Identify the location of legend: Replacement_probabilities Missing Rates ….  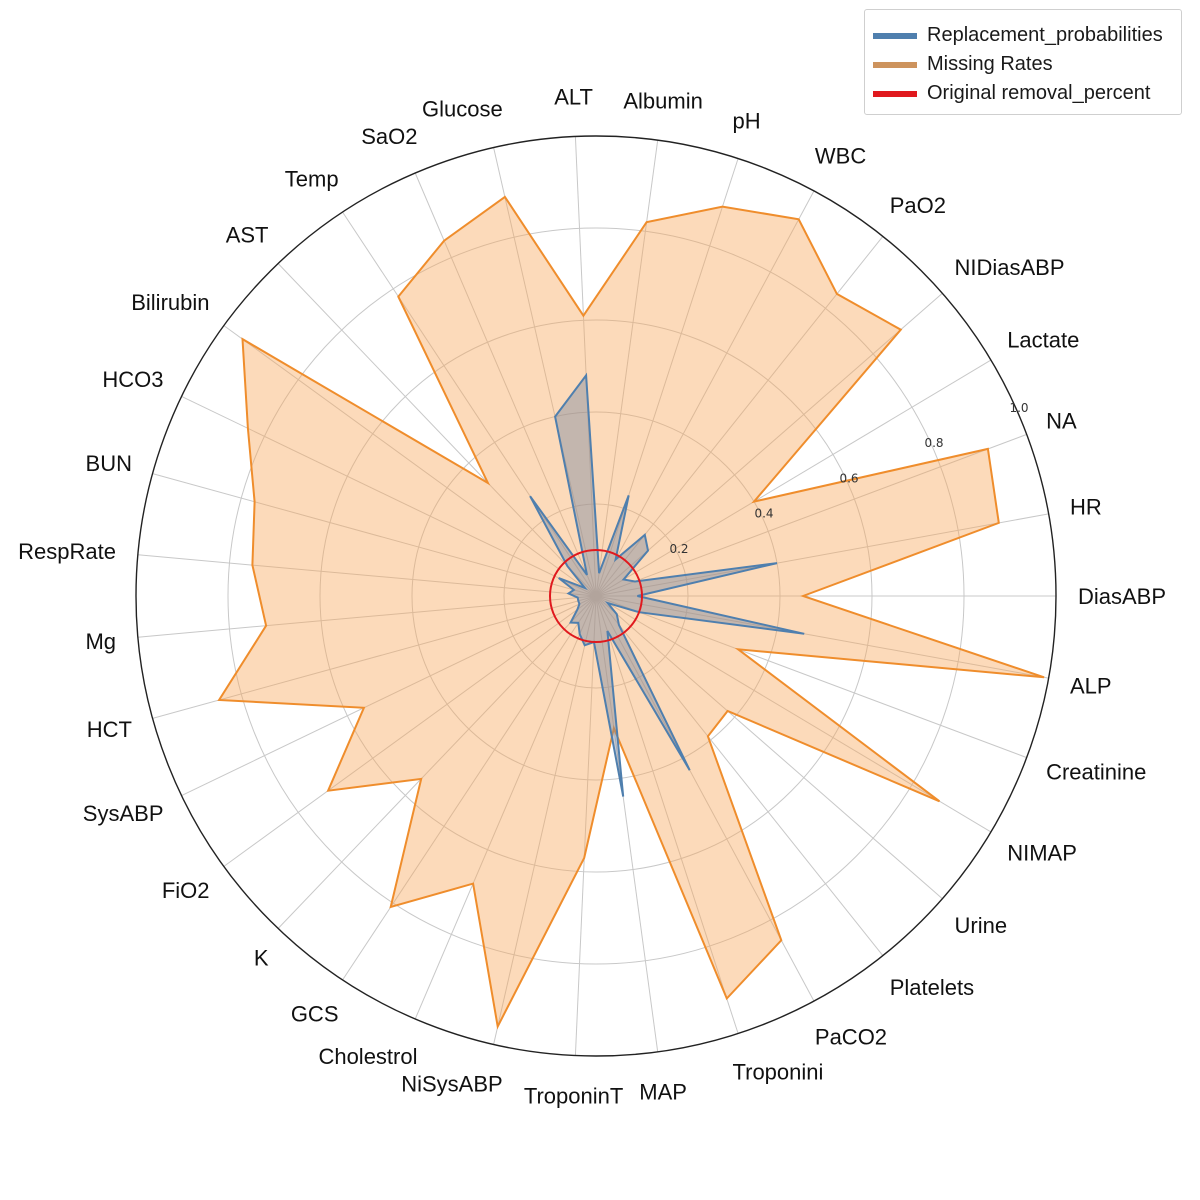
(1023, 62).